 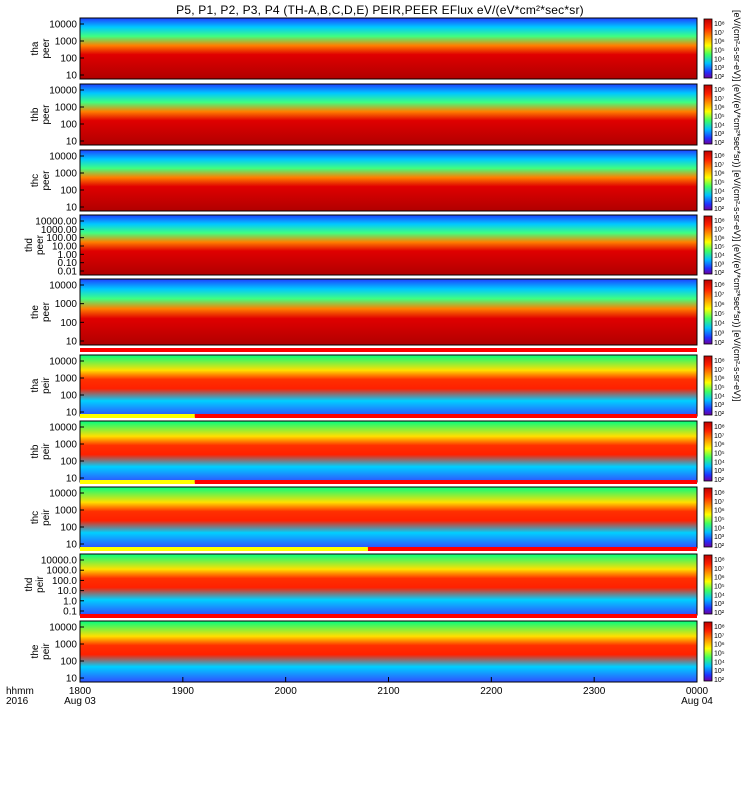 What do you see at coordinates (63, 286) in the screenshot?
I see `ytick-label: 10000` at bounding box center [63, 286].